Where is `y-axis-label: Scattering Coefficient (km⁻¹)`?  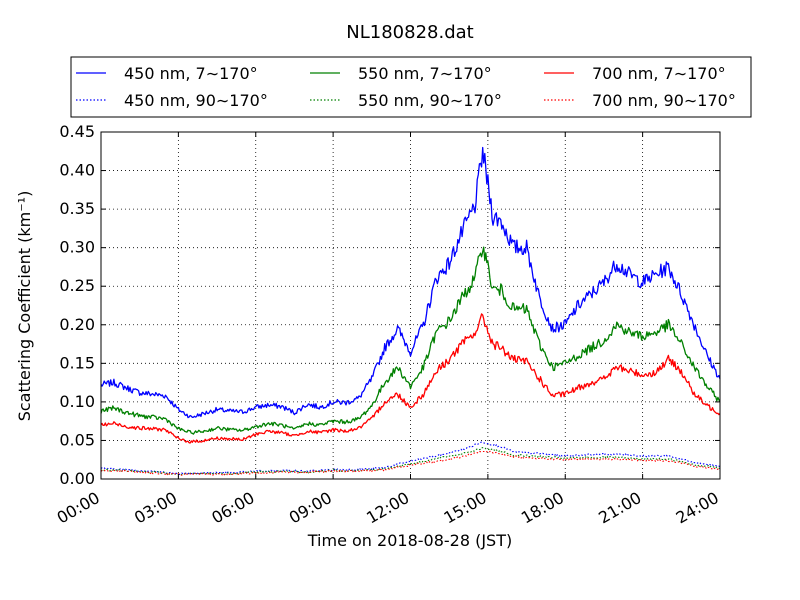 y-axis-label: Scattering Coefficient (km⁻¹) is located at coordinates (24, 306).